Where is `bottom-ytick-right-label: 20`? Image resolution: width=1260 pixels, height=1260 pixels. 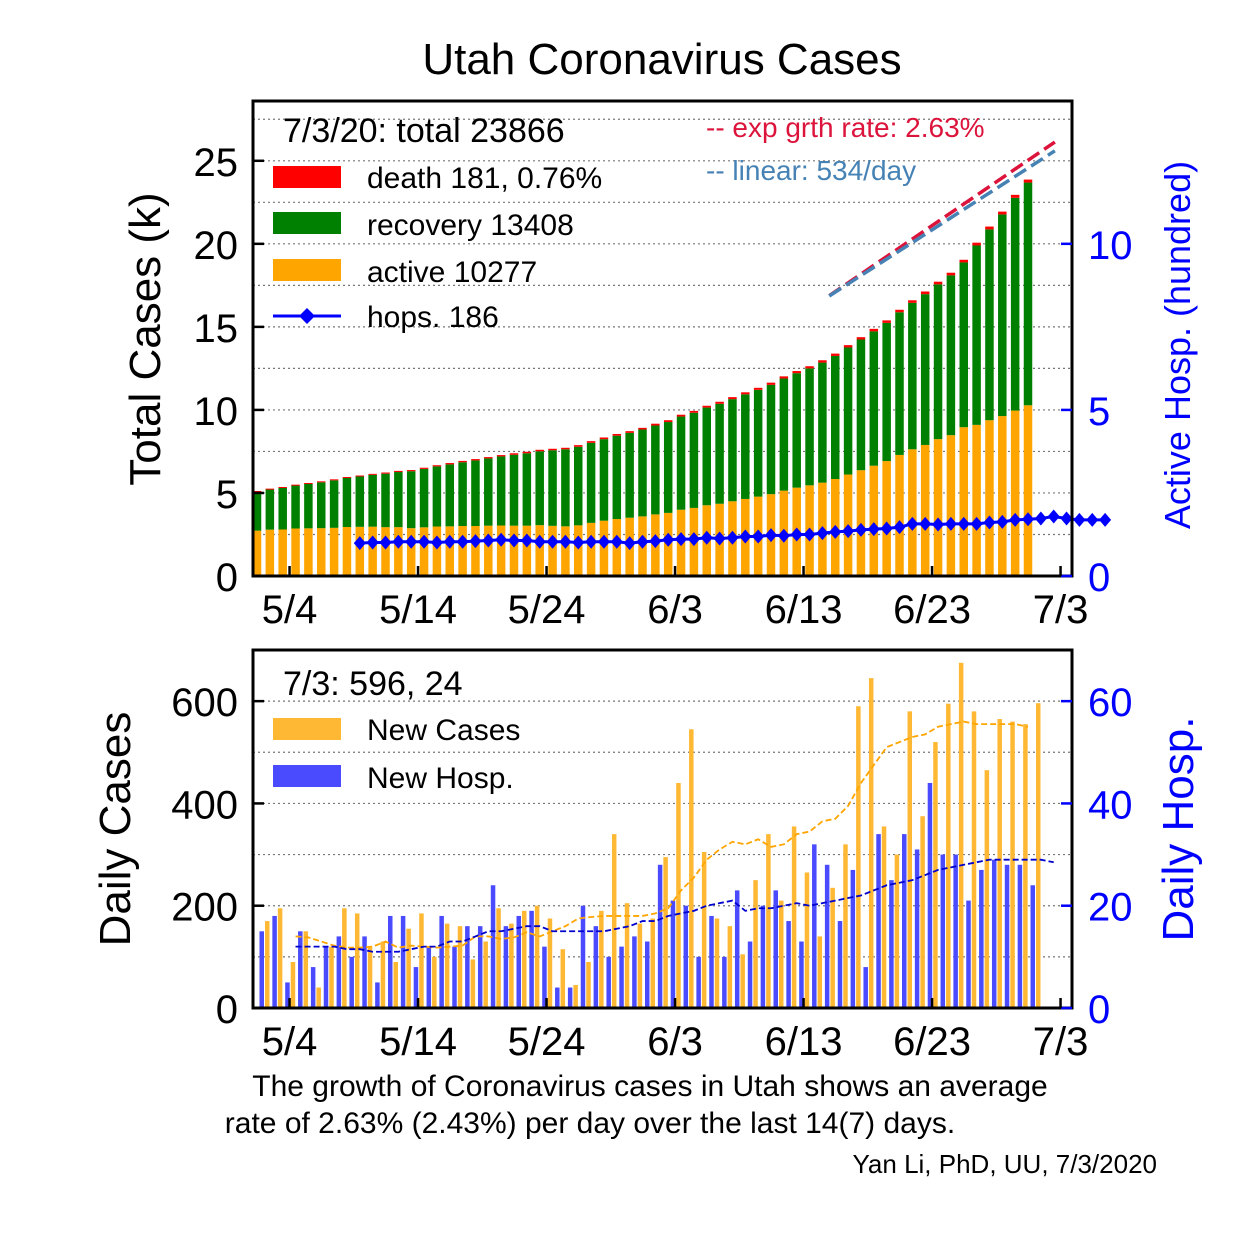
bottom-ytick-right-label: 20 is located at coordinates (1110, 908).